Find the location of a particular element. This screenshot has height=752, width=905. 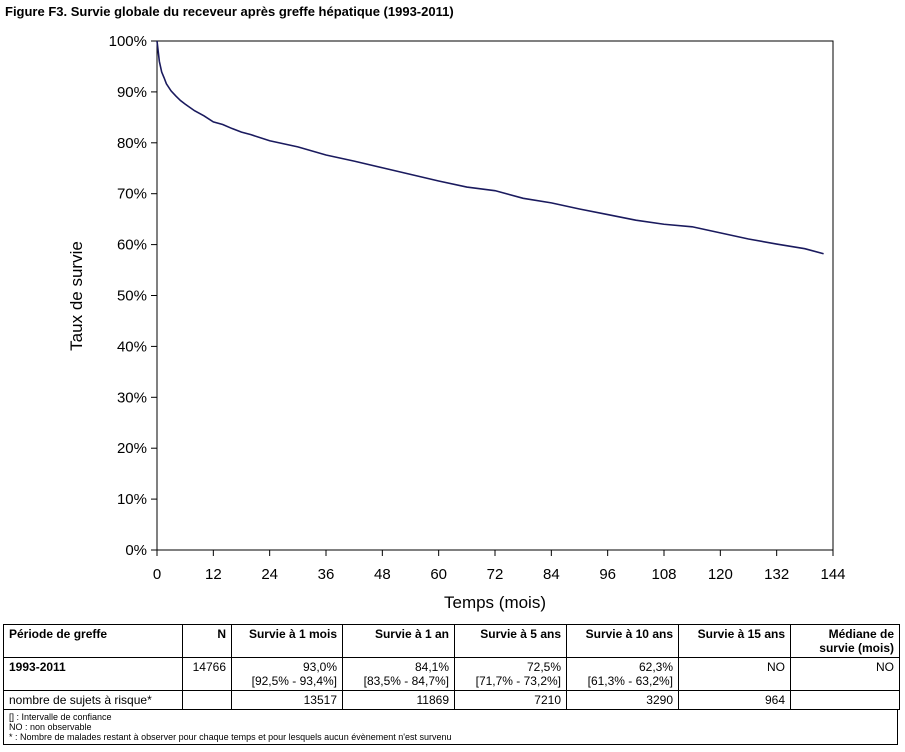

x-tick-label: 0 is located at coordinates (157, 574).